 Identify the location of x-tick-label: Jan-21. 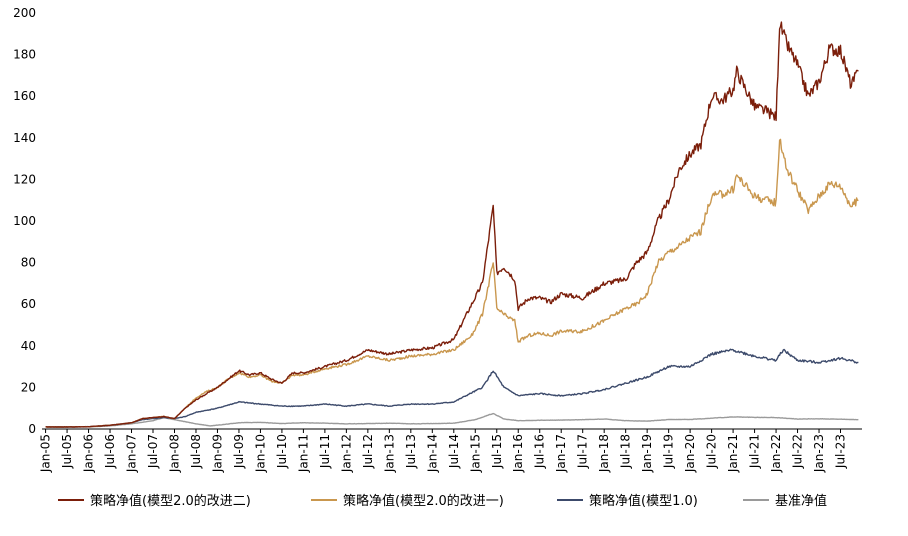
(733, 453).